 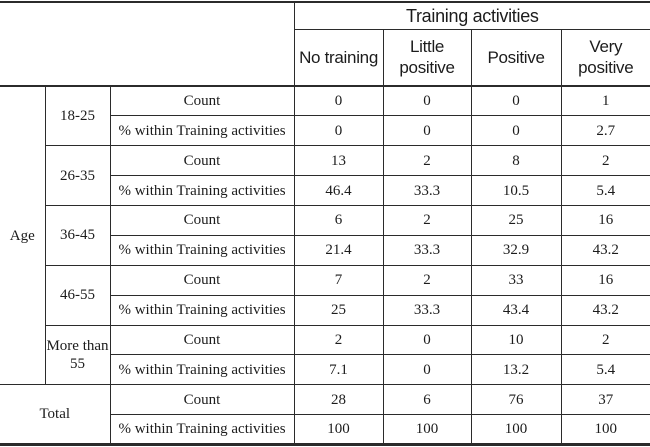 What do you see at coordinates (77, 235) in the screenshot?
I see `age-group-label-36-45: 36-45` at bounding box center [77, 235].